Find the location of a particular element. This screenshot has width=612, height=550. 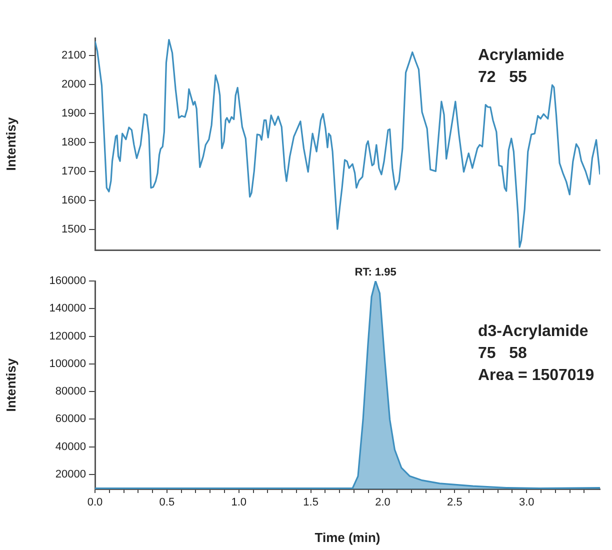

x-tick-label: 2.5 is located at coordinates (454, 502).